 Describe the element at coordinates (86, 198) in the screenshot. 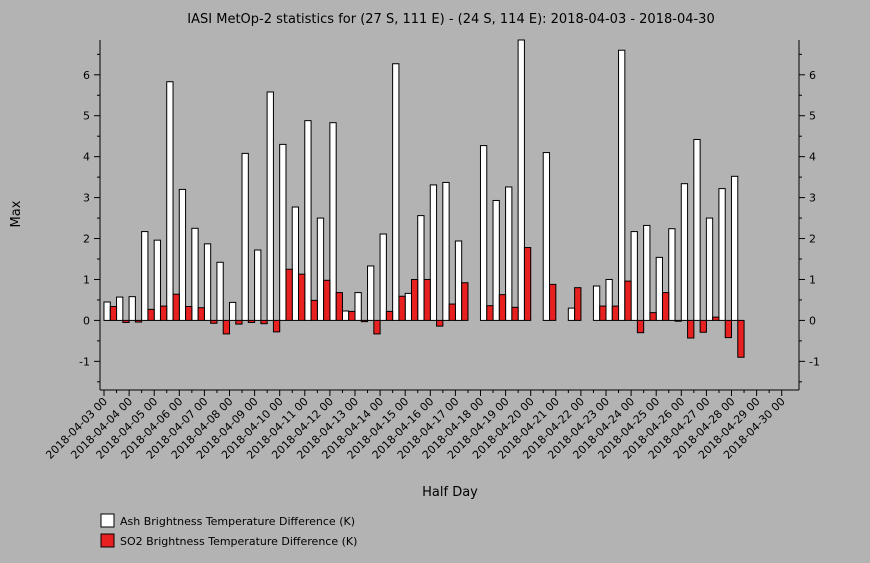

I see `y-tick-label-left: 3` at that location.